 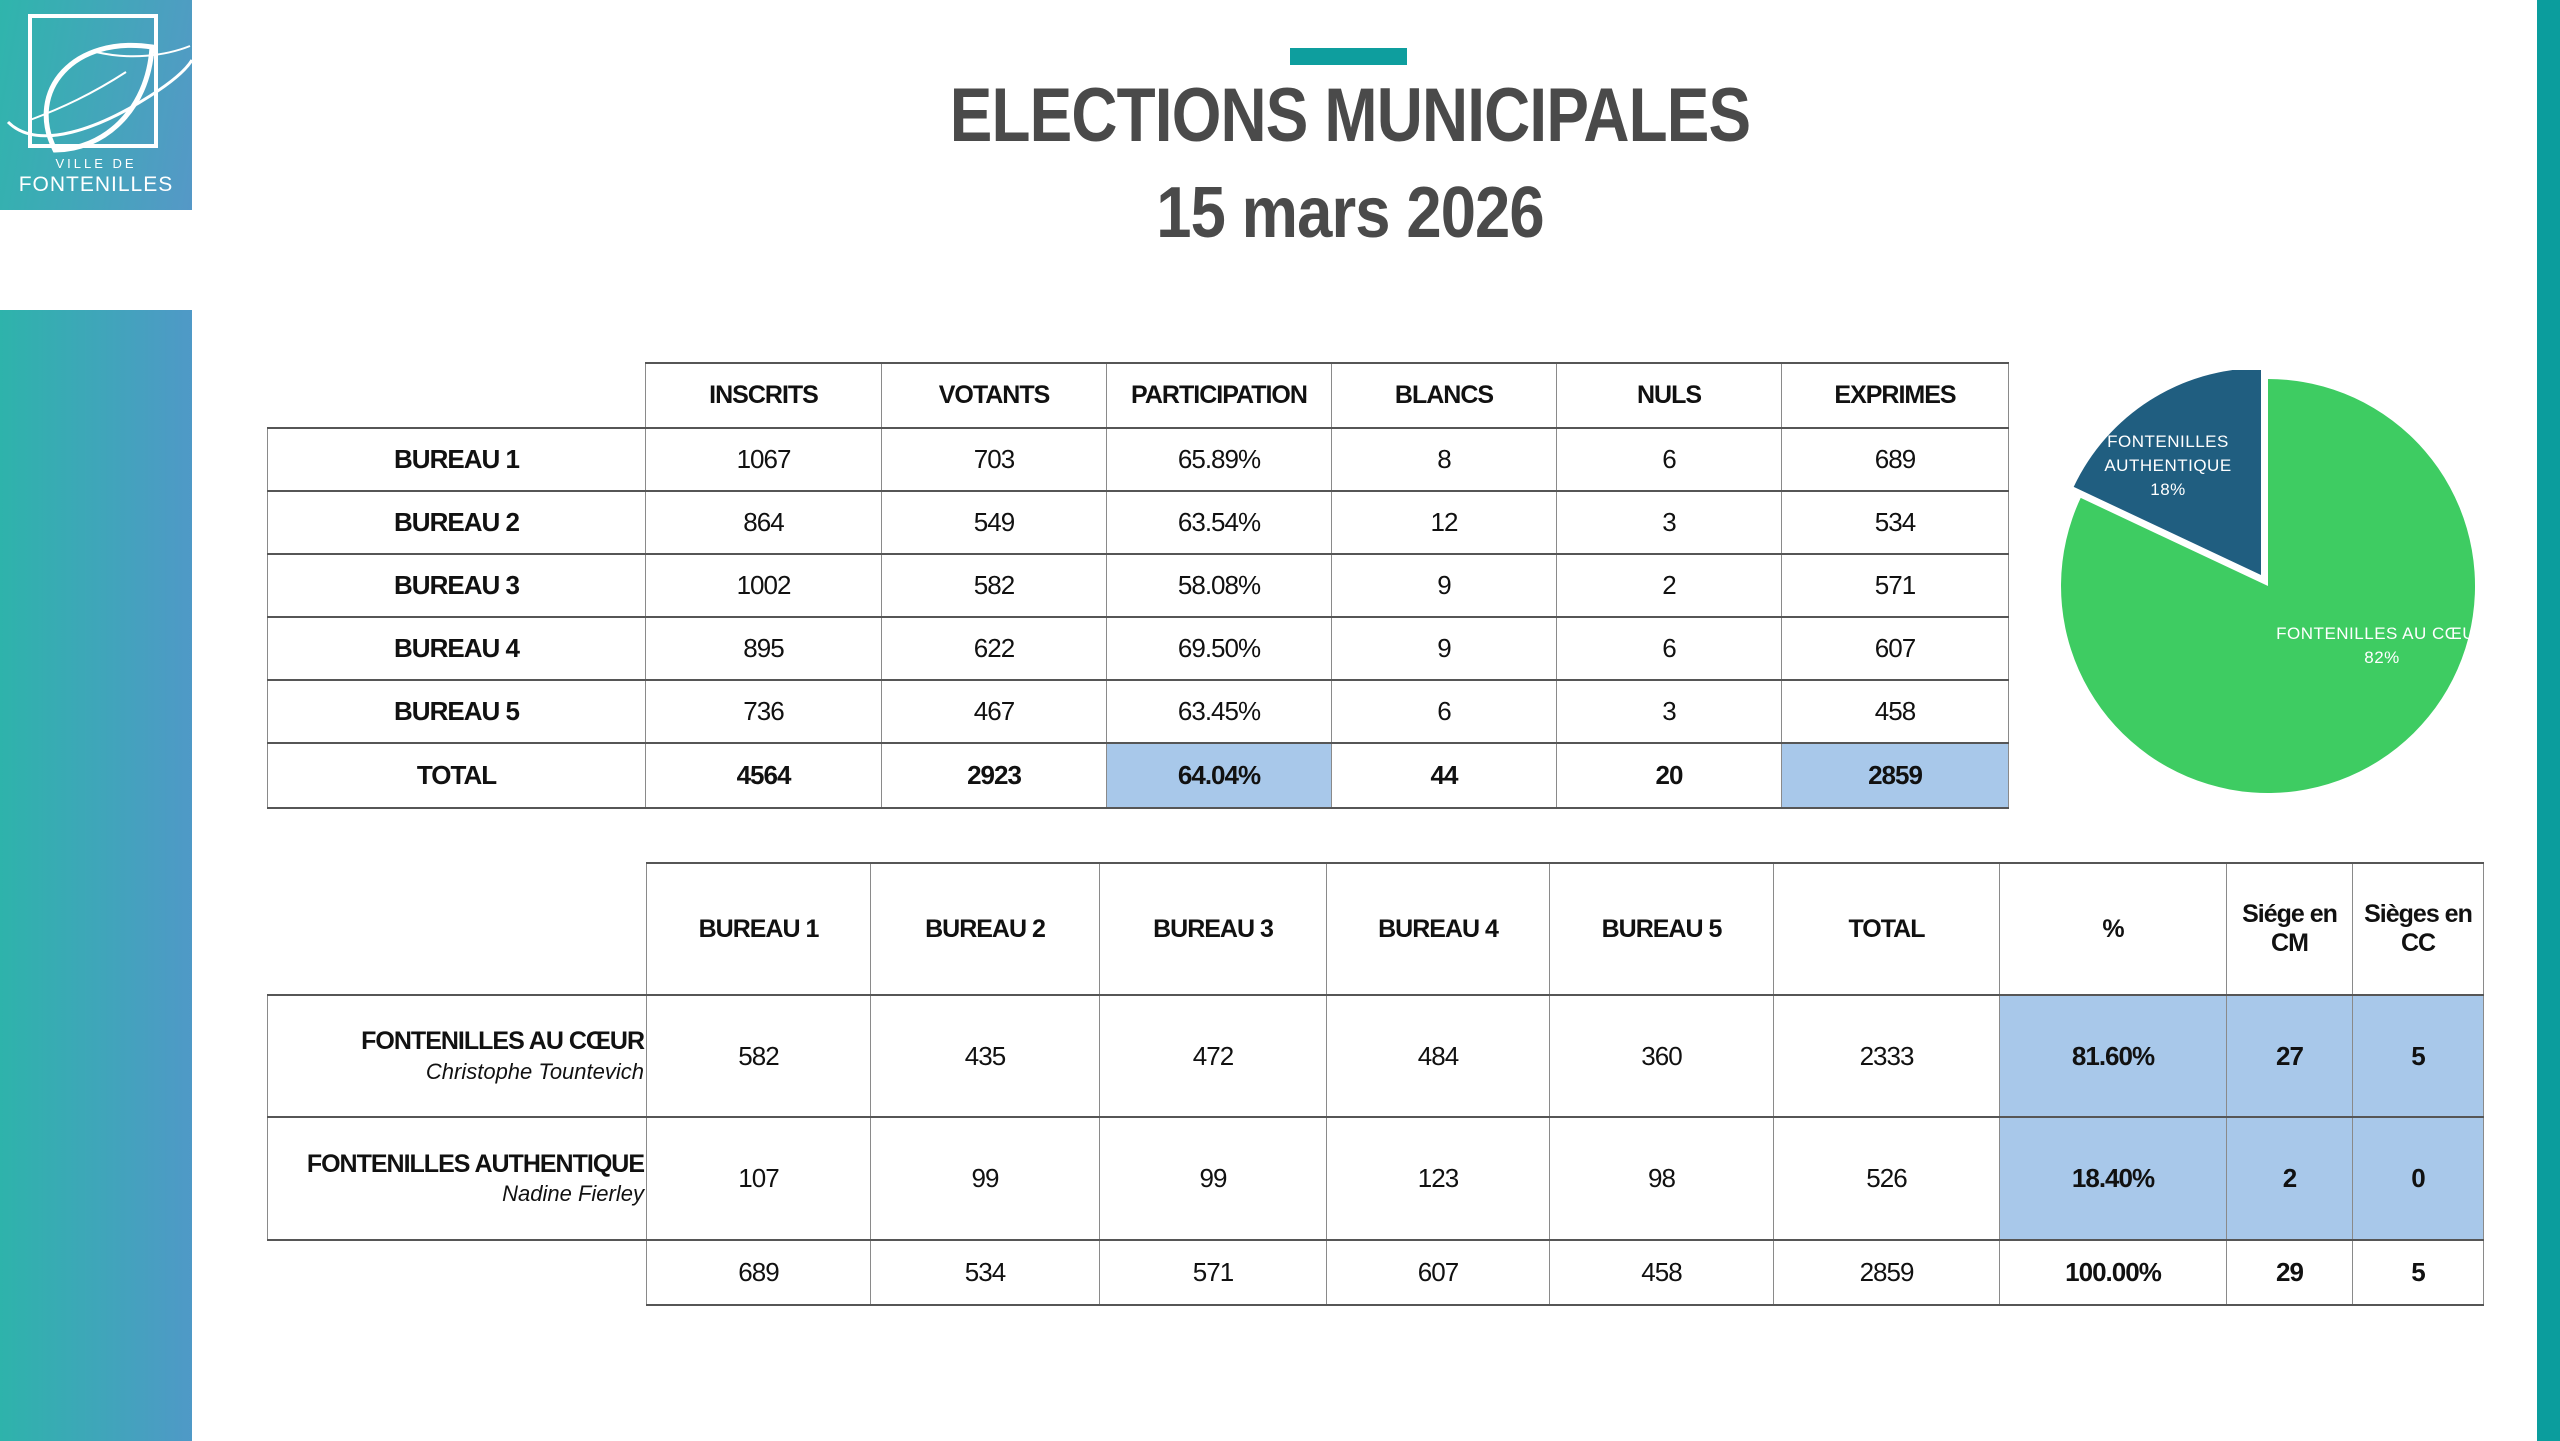 What do you see at coordinates (758, 1178) in the screenshot?
I see `cell: 107` at bounding box center [758, 1178].